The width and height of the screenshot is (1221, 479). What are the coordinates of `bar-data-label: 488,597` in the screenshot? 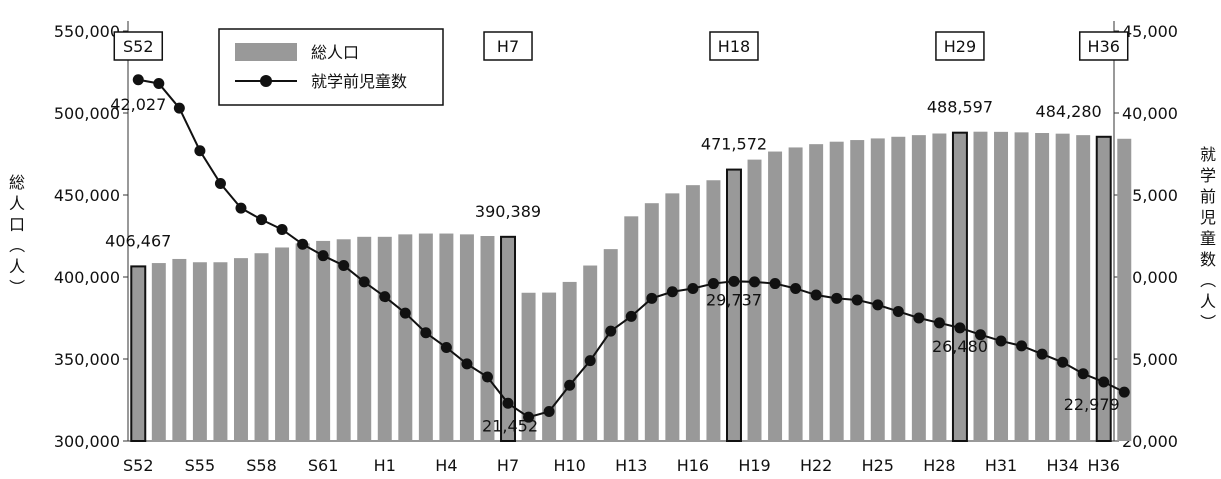 It's located at (960, 107).